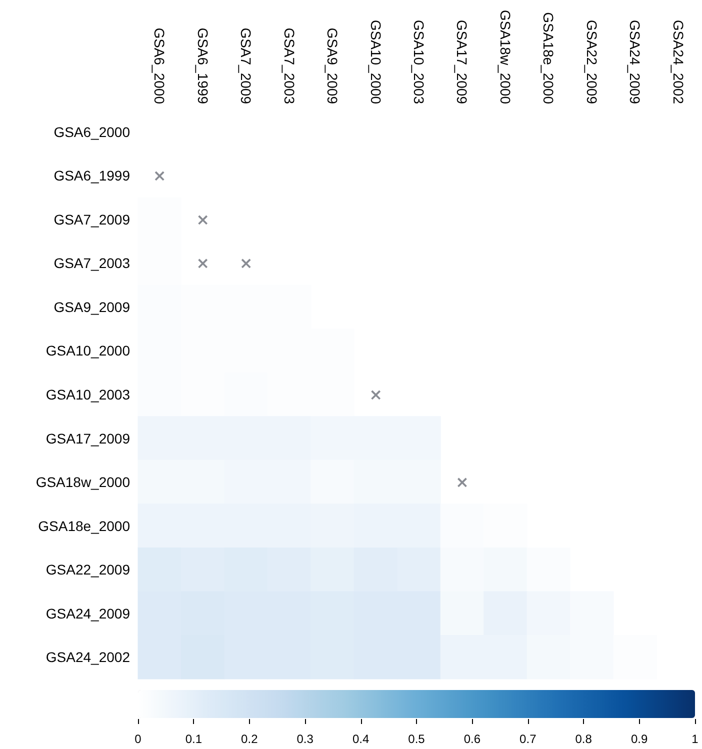  I want to click on x-tick-label: GSA6_1999, so click(202, 66).